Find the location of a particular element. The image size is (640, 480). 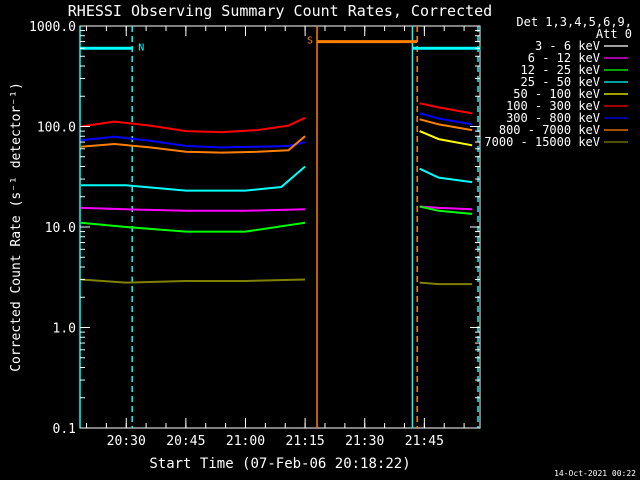

x-tick-label: 20:30 is located at coordinates (126, 441).